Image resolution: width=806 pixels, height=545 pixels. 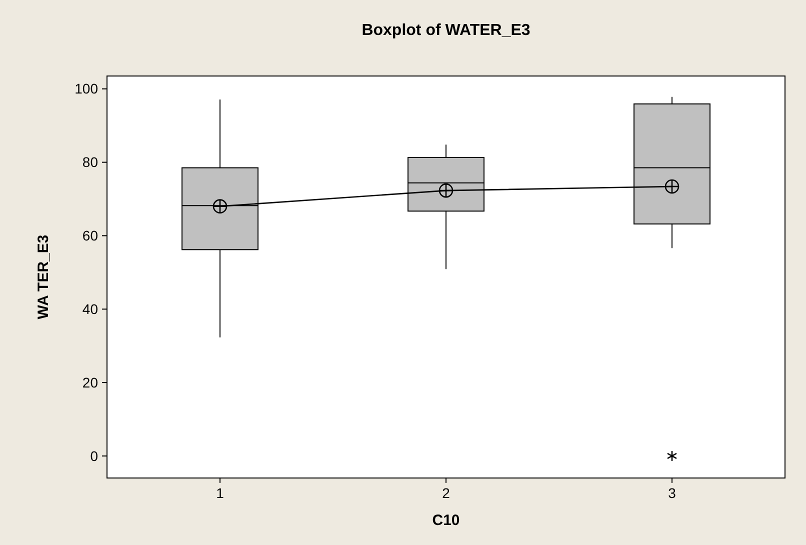 What do you see at coordinates (672, 493) in the screenshot?
I see `x-tick-label: 3` at bounding box center [672, 493].